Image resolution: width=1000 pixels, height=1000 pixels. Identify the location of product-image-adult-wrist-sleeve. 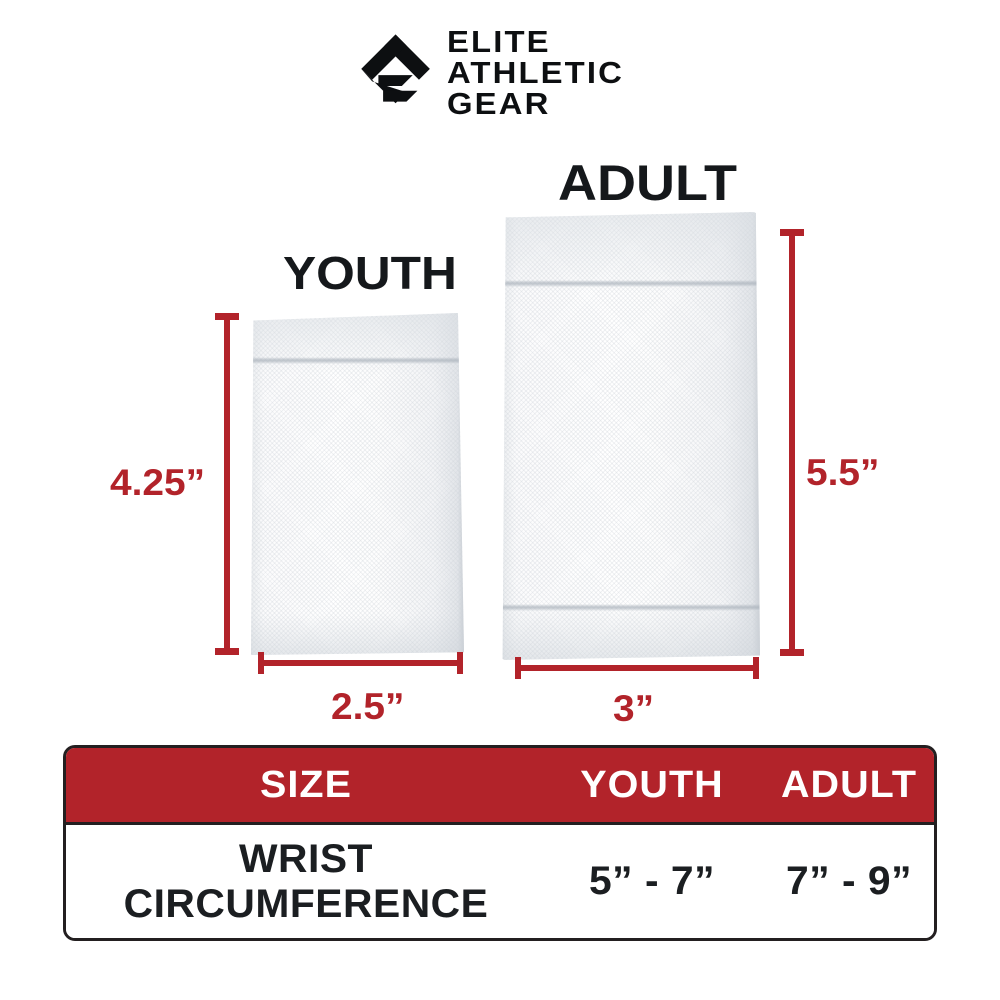
(631, 436).